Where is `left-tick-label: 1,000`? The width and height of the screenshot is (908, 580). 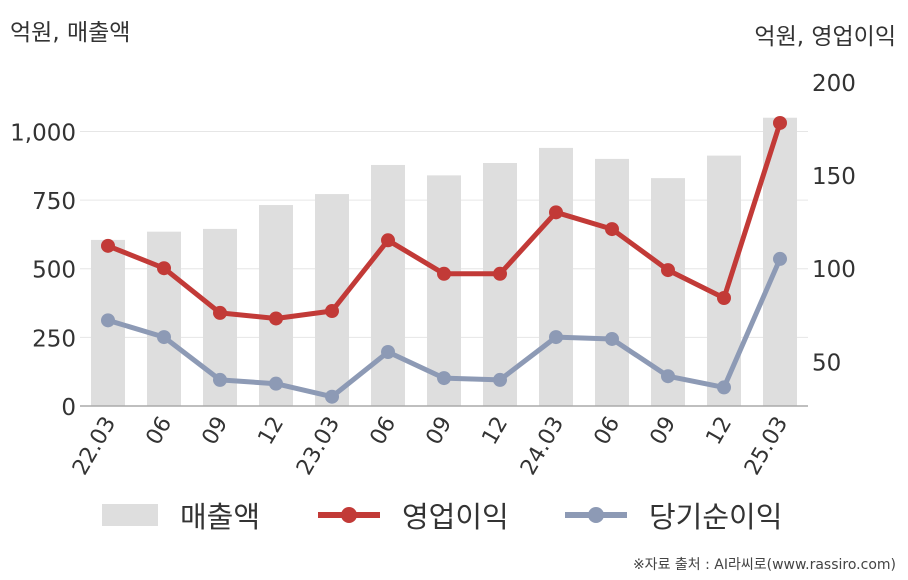
left-tick-label: 1,000 is located at coordinates (43, 133).